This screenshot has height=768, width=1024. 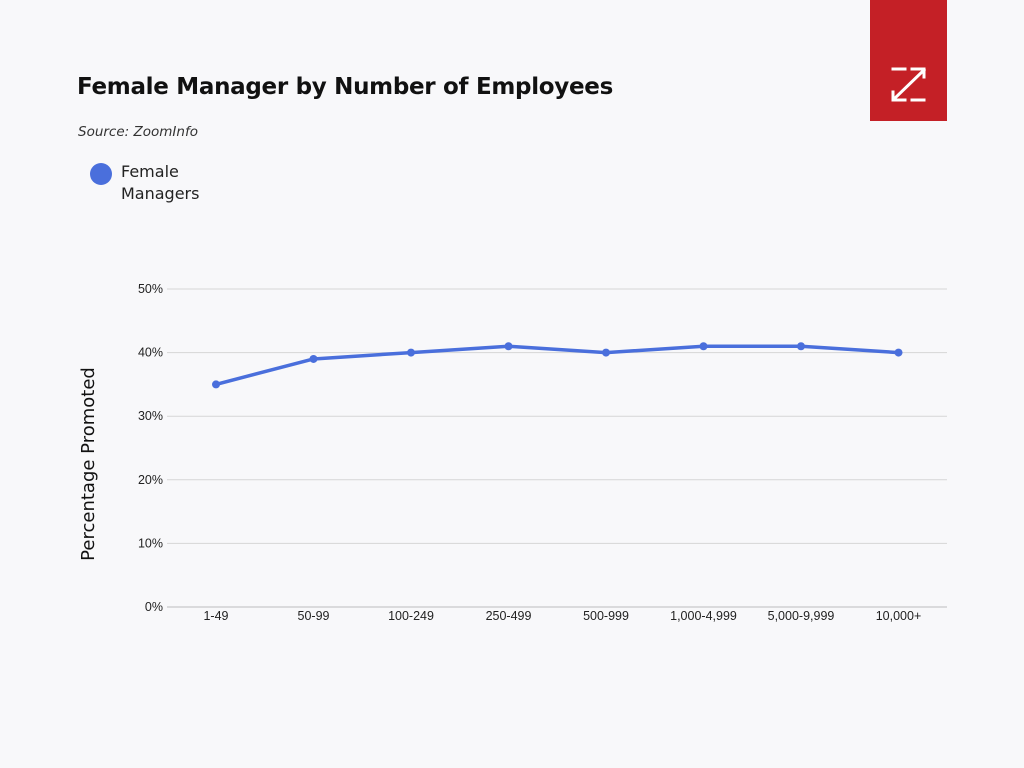 I want to click on zoominfo-logo, so click(x=908, y=60).